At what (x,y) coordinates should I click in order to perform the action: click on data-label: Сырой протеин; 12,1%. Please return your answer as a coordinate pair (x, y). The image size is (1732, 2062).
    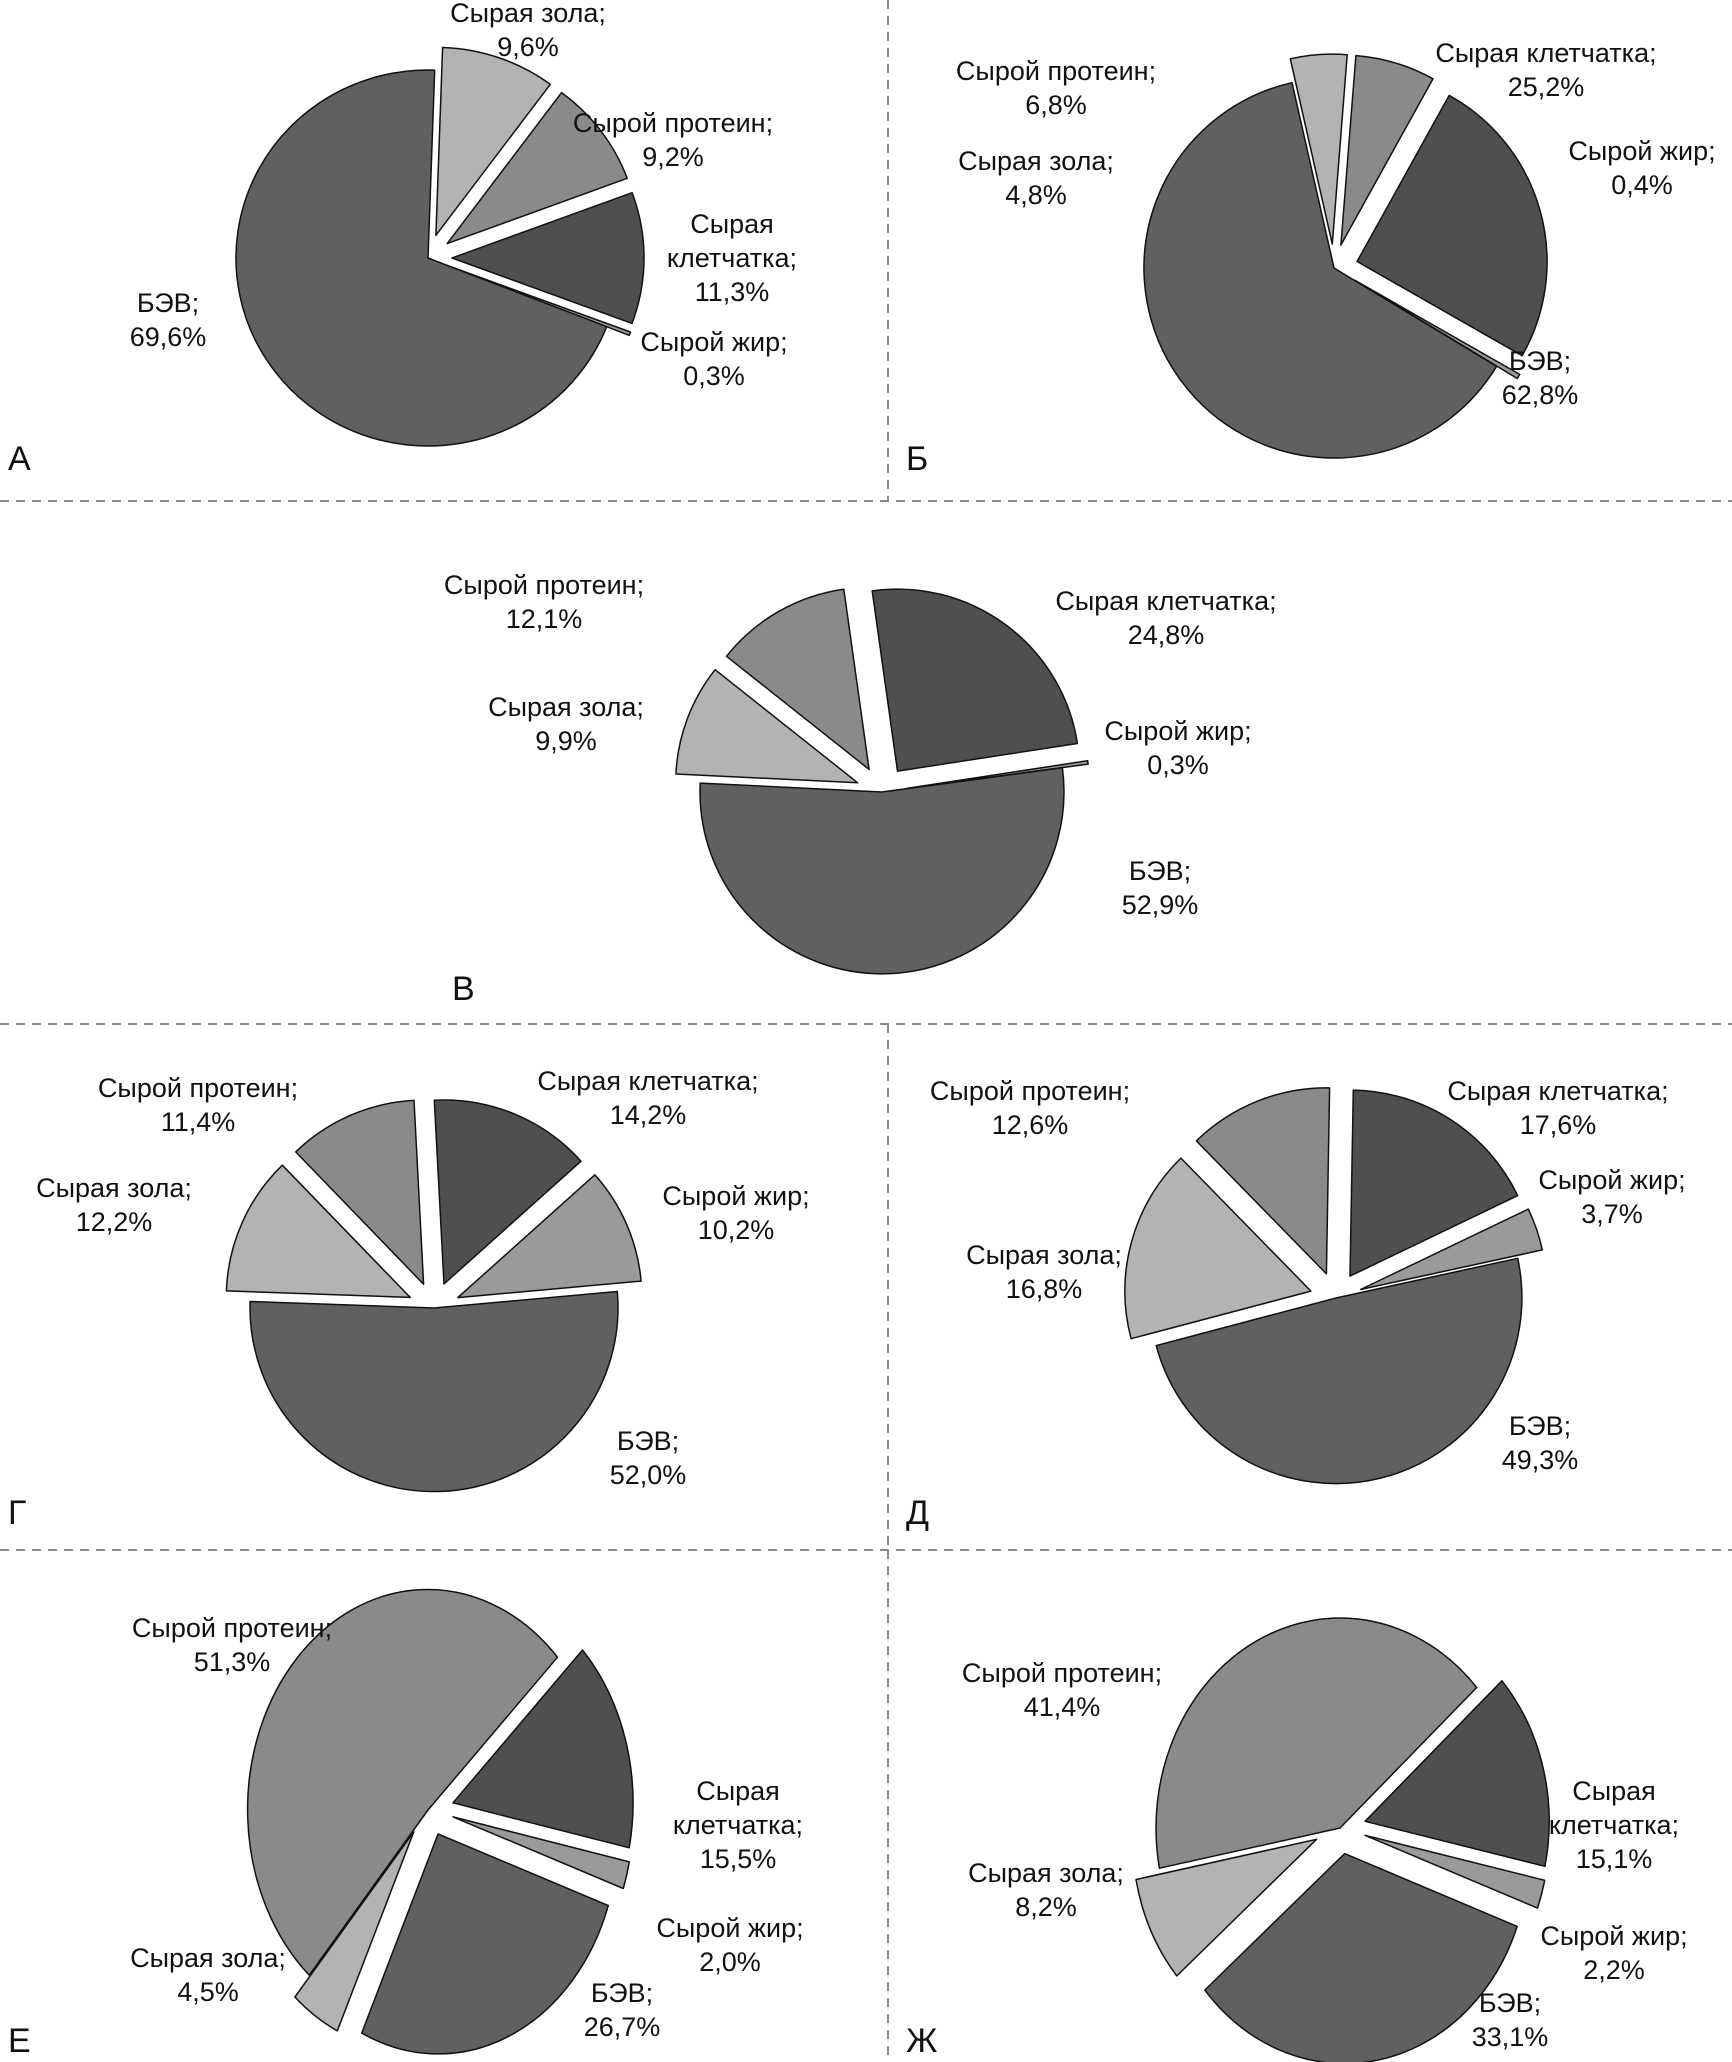
    Looking at the image, I should click on (544, 602).